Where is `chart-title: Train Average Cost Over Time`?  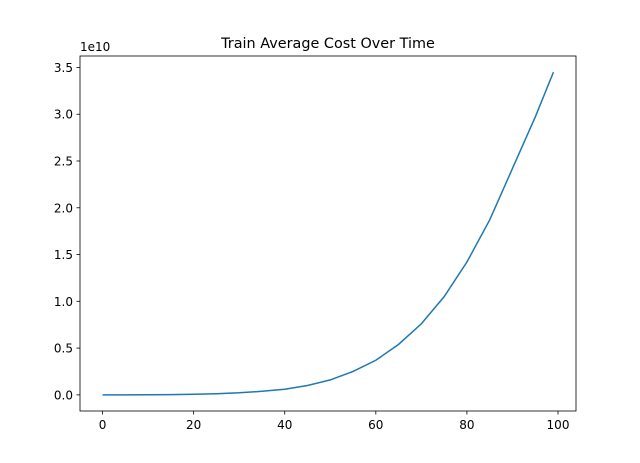 chart-title: Train Average Cost Over Time is located at coordinates (327, 44).